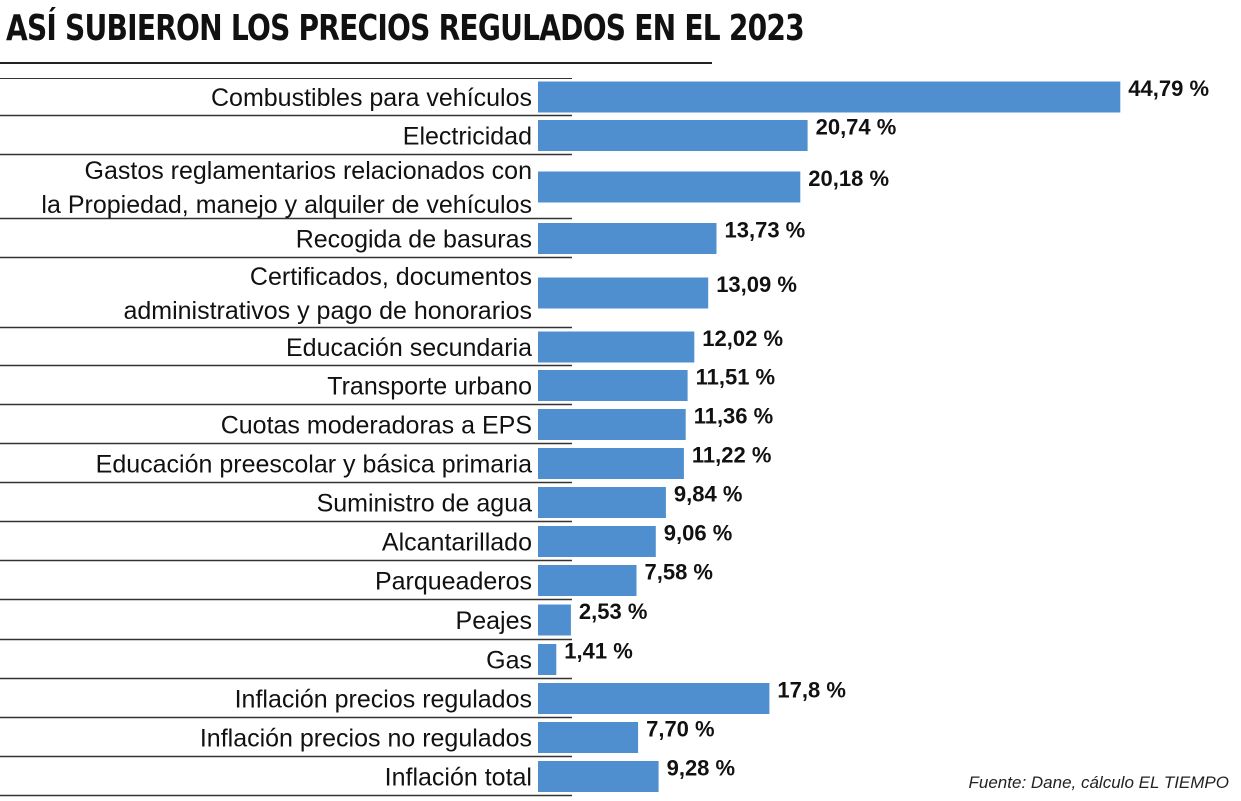  What do you see at coordinates (327, 311) in the screenshot?
I see `category-label: administrativos y pago de honorarios` at bounding box center [327, 311].